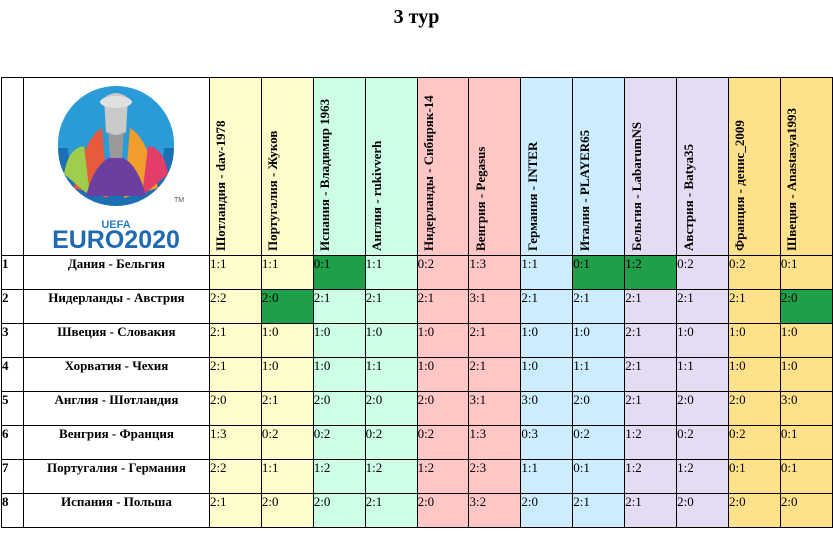 This screenshot has height=541, width=833. Describe the element at coordinates (12, 510) in the screenshot. I see `row-number: 8` at that location.